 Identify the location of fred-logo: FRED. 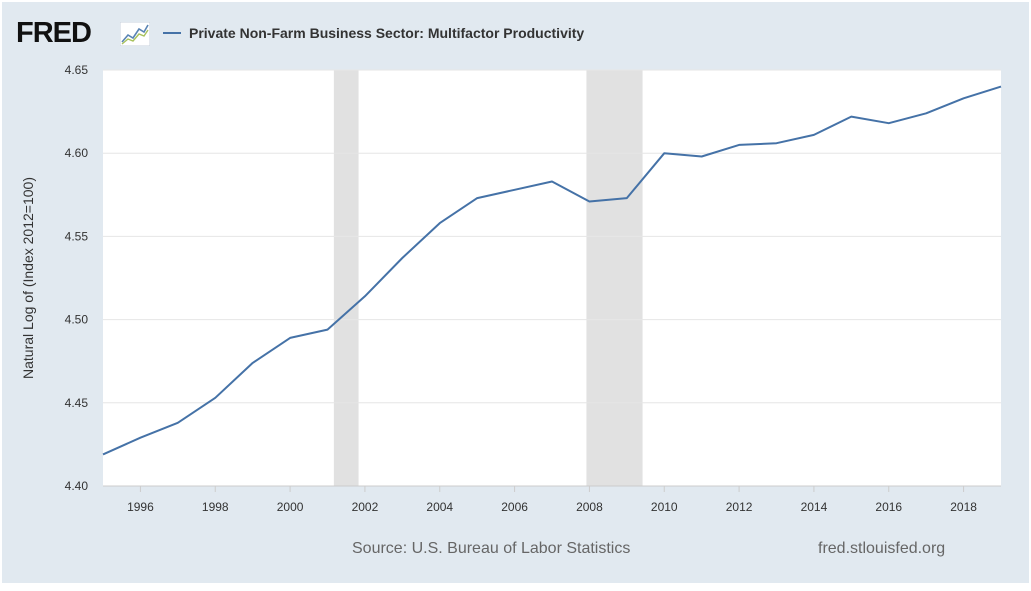
(54, 33).